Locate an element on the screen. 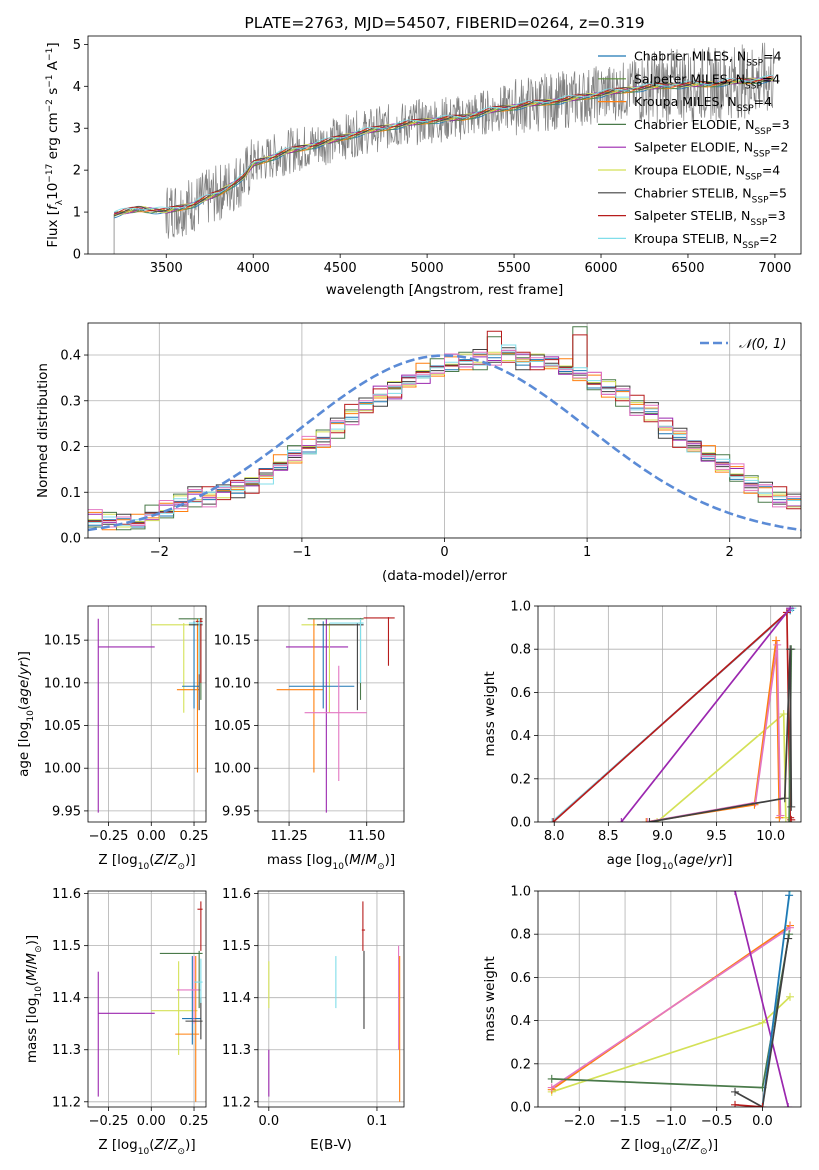 This screenshot has height=1170, width=819. label-part: age is located at coordinates (691, 860).